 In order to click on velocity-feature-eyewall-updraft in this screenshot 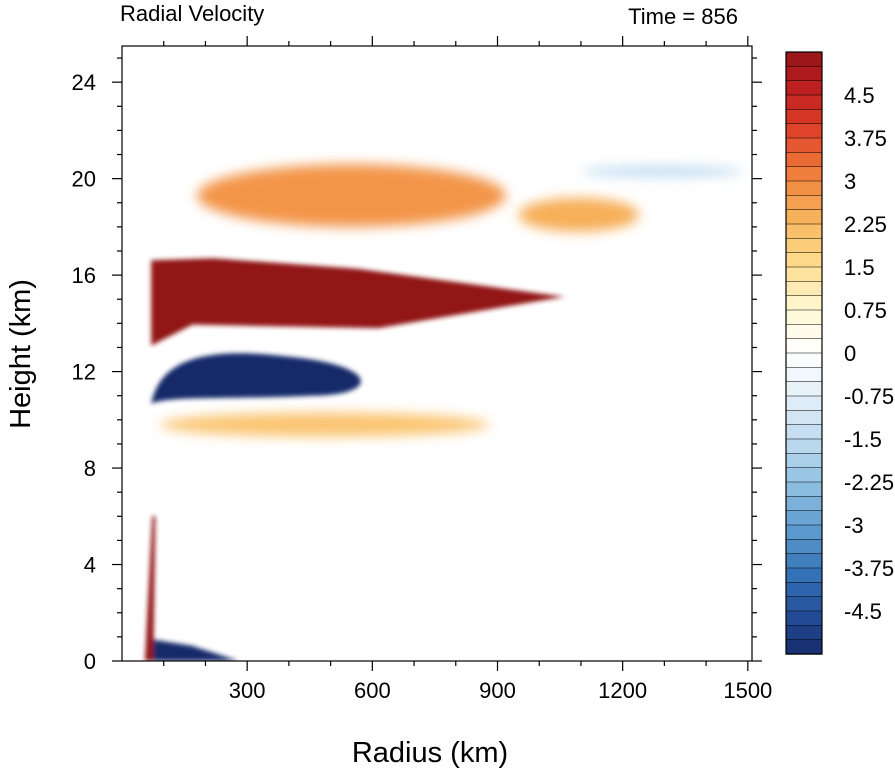, I will do `click(150, 588)`.